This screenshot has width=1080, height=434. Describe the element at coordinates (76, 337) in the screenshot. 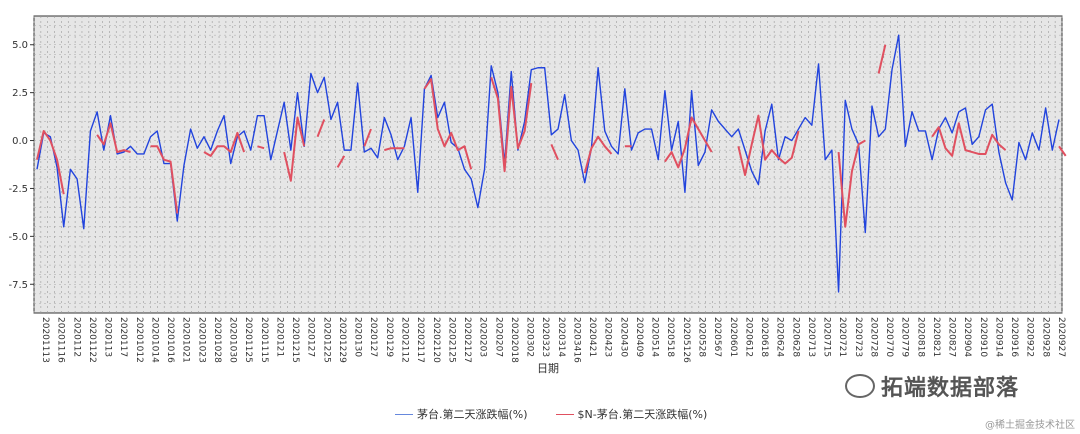

I see `x-tick-label: 2020112` at that location.